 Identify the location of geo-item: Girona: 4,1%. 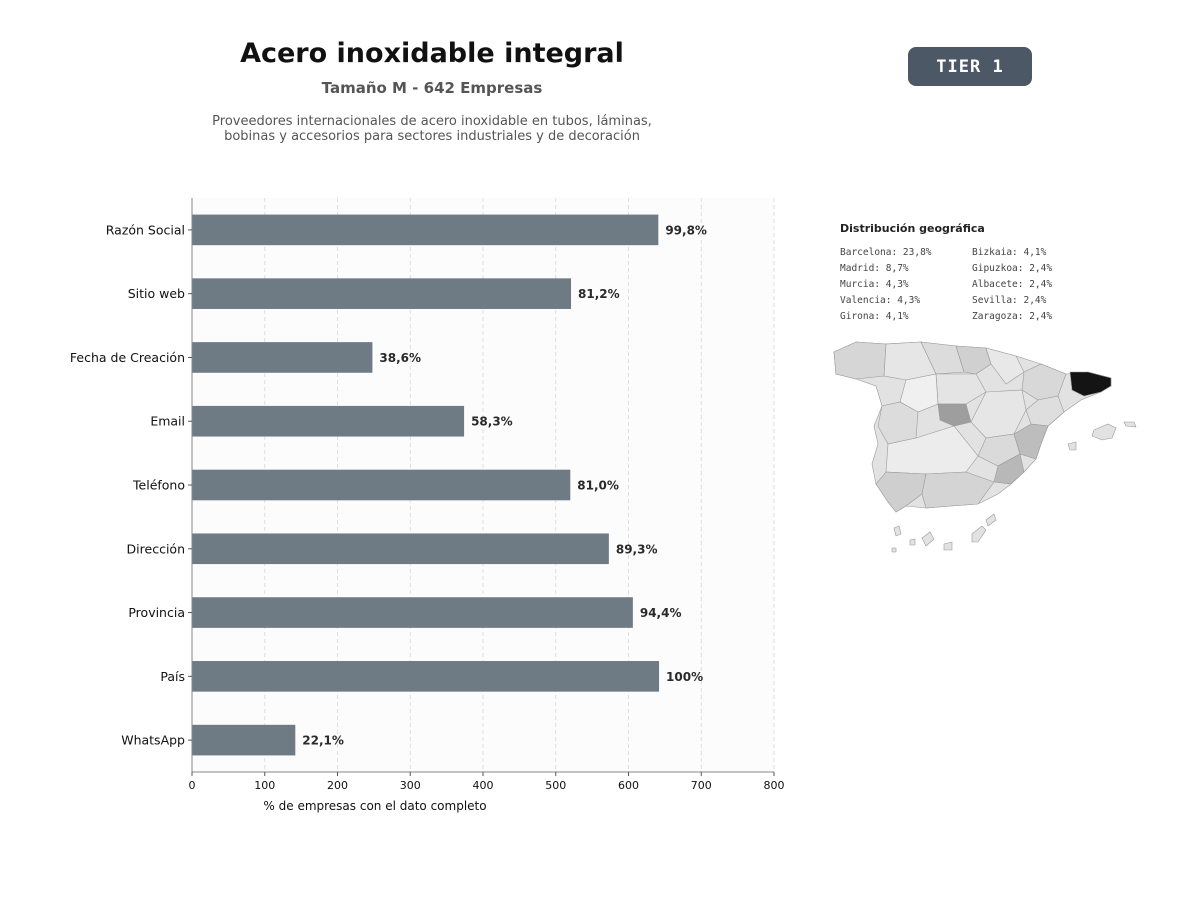
(874, 316).